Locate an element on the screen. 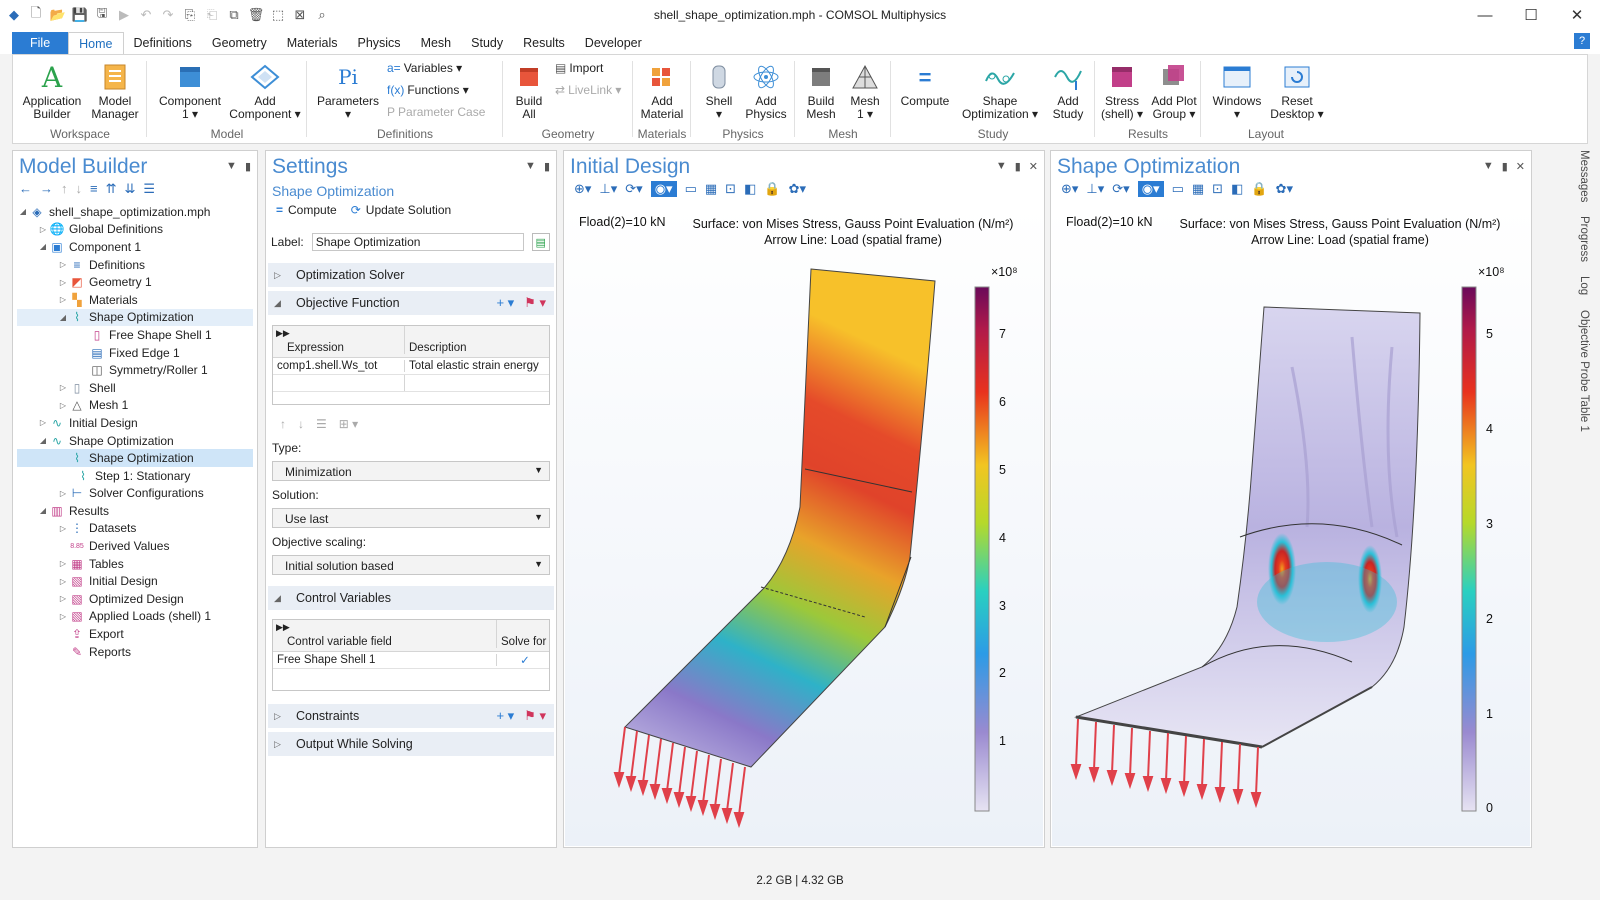 This screenshot has height=900, width=1600. tree-node: ▯ Free Shape Shell 1 is located at coordinates (135, 335).